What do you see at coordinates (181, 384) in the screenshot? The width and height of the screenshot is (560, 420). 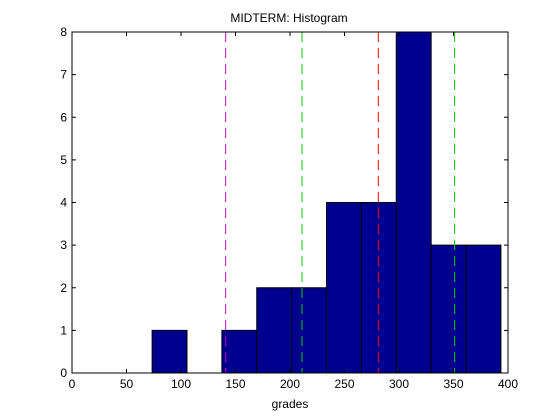 I see `x-tick-label-2: 100` at bounding box center [181, 384].